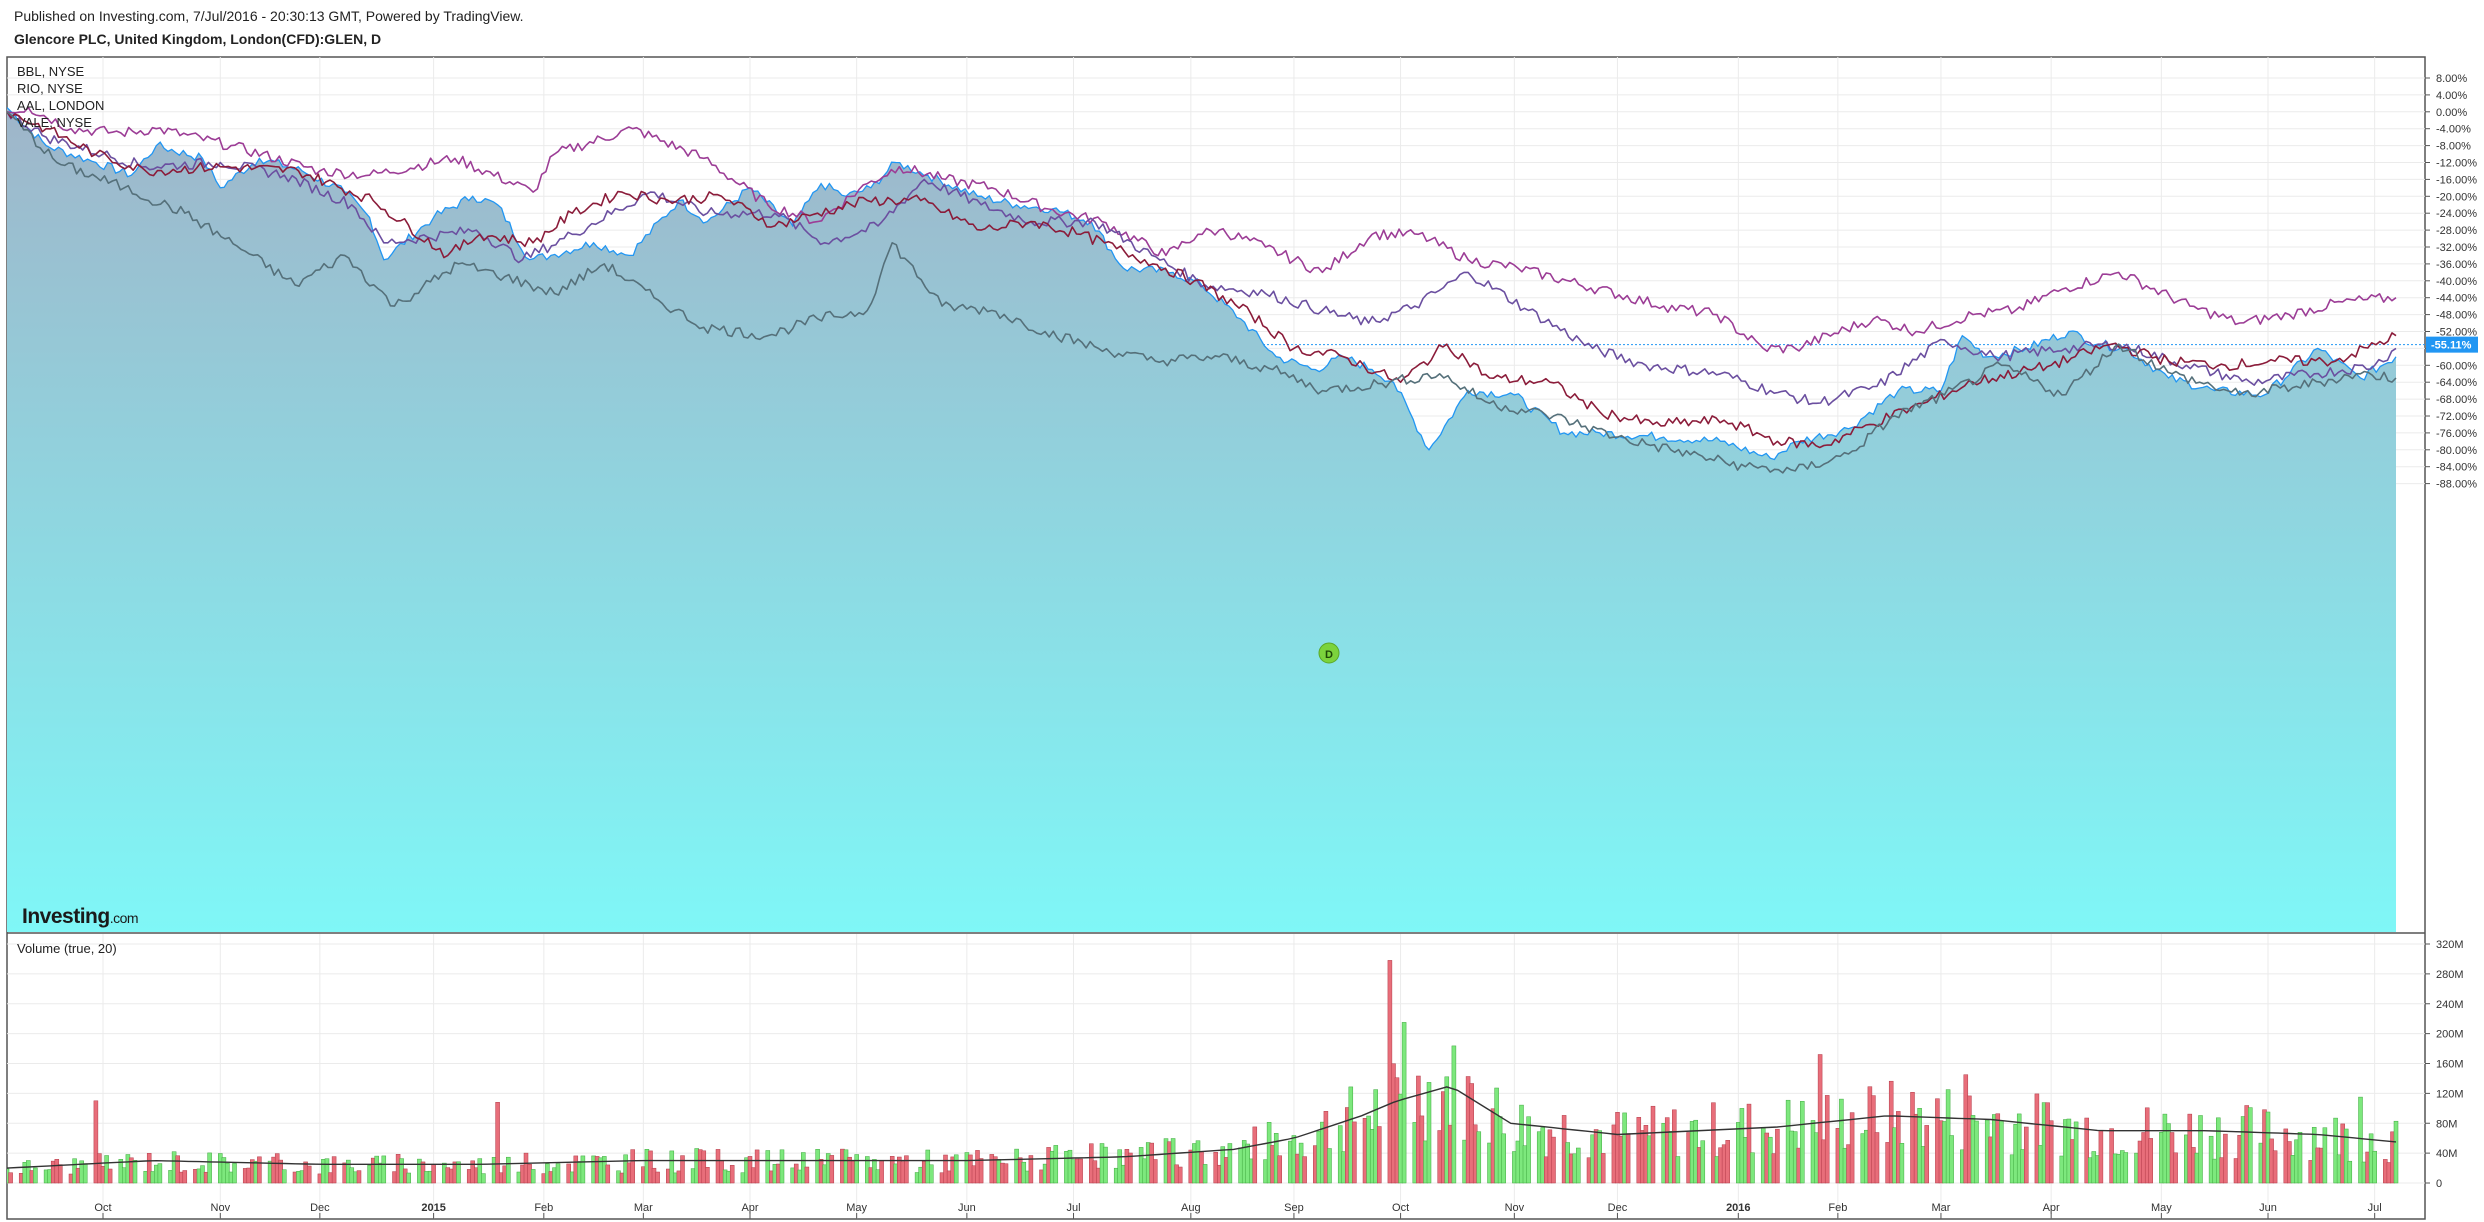  What do you see at coordinates (856, 1208) in the screenshot?
I see `time-tick-label: May` at bounding box center [856, 1208].